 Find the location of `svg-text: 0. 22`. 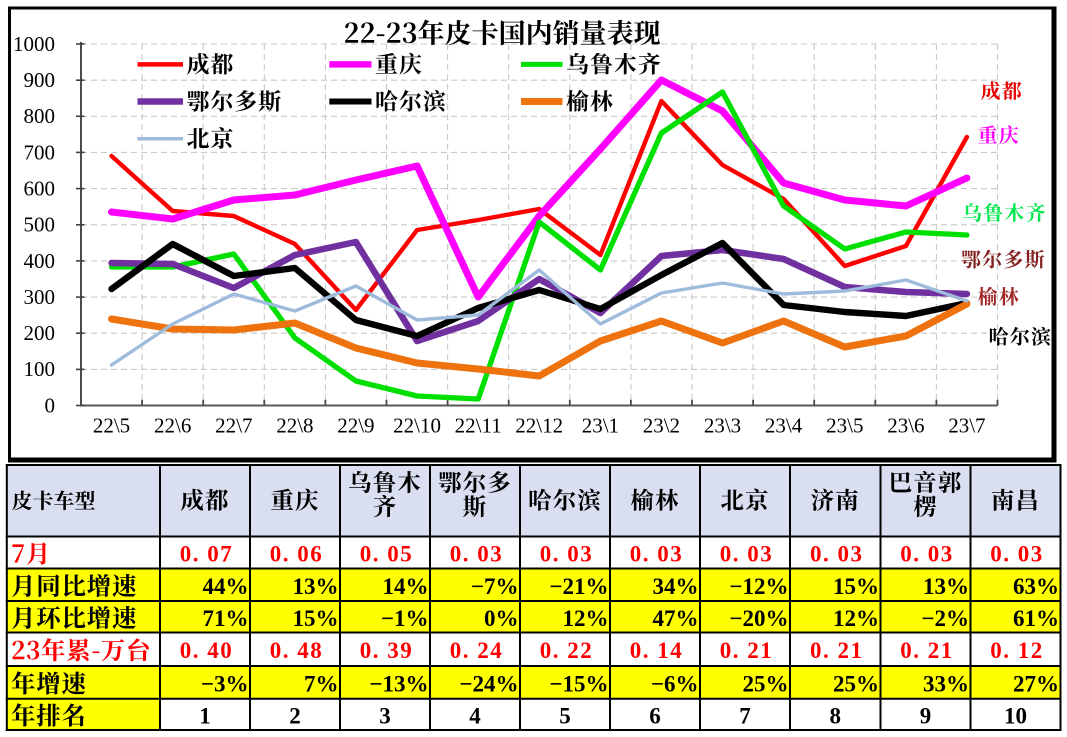

svg-text: 0. 22 is located at coordinates (567, 650).